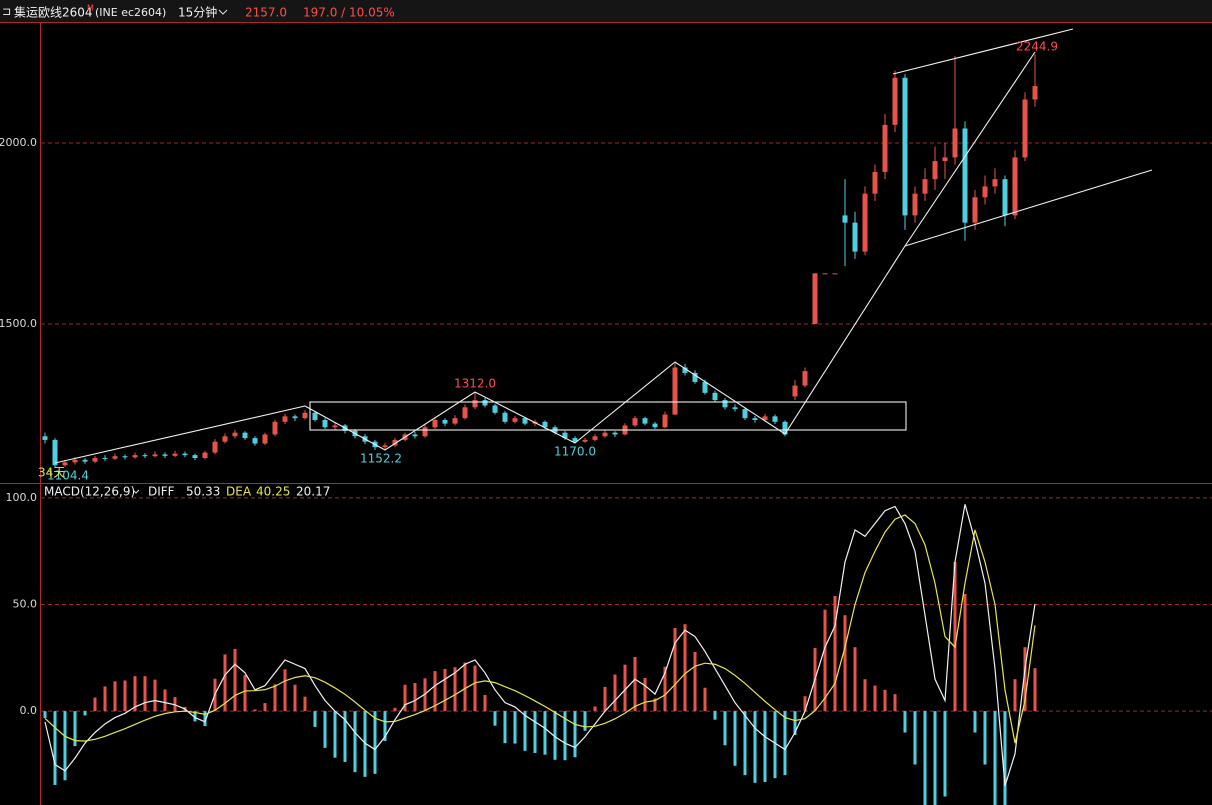 The height and width of the screenshot is (805, 1212). What do you see at coordinates (203, 492) in the screenshot?
I see `legend-value: 50.33` at bounding box center [203, 492].